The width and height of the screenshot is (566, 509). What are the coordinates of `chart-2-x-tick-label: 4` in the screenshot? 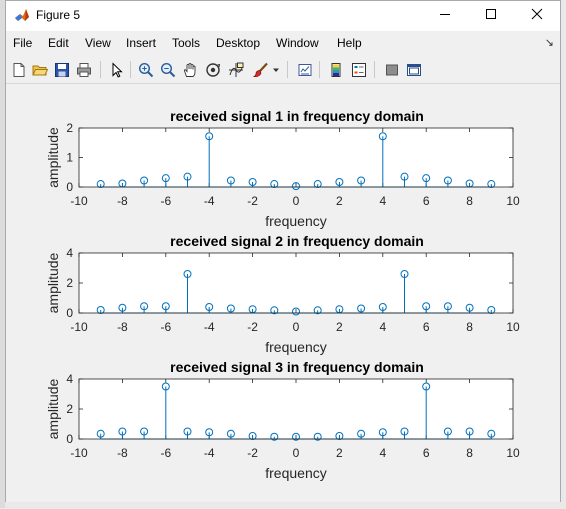 It's located at (382, 327).